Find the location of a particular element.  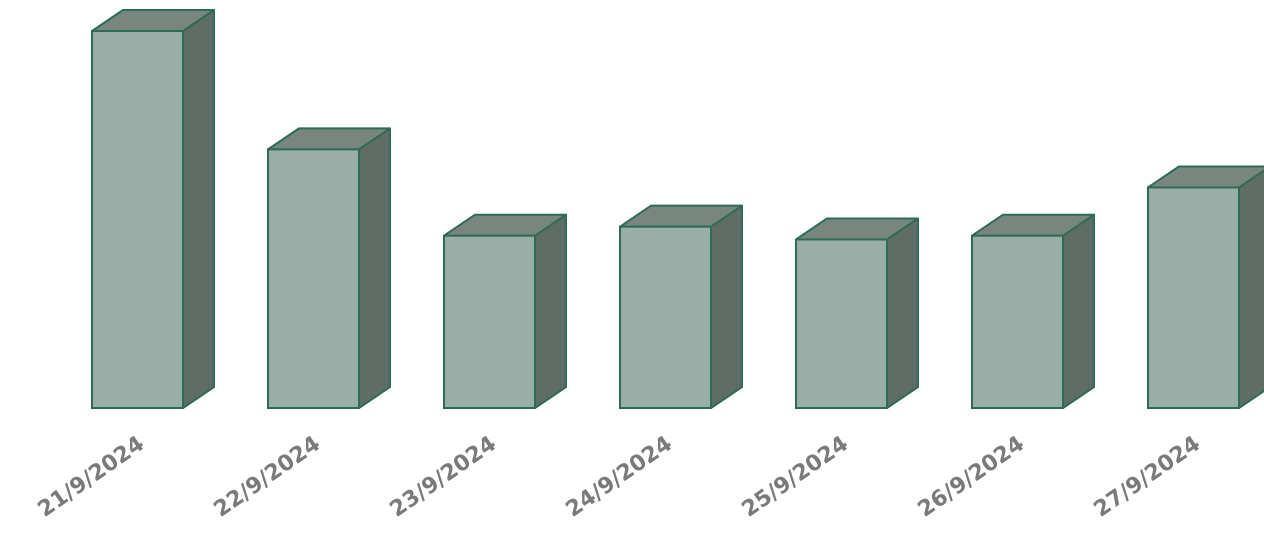

x-tick-label: 24/9/2024 is located at coordinates (619, 476).